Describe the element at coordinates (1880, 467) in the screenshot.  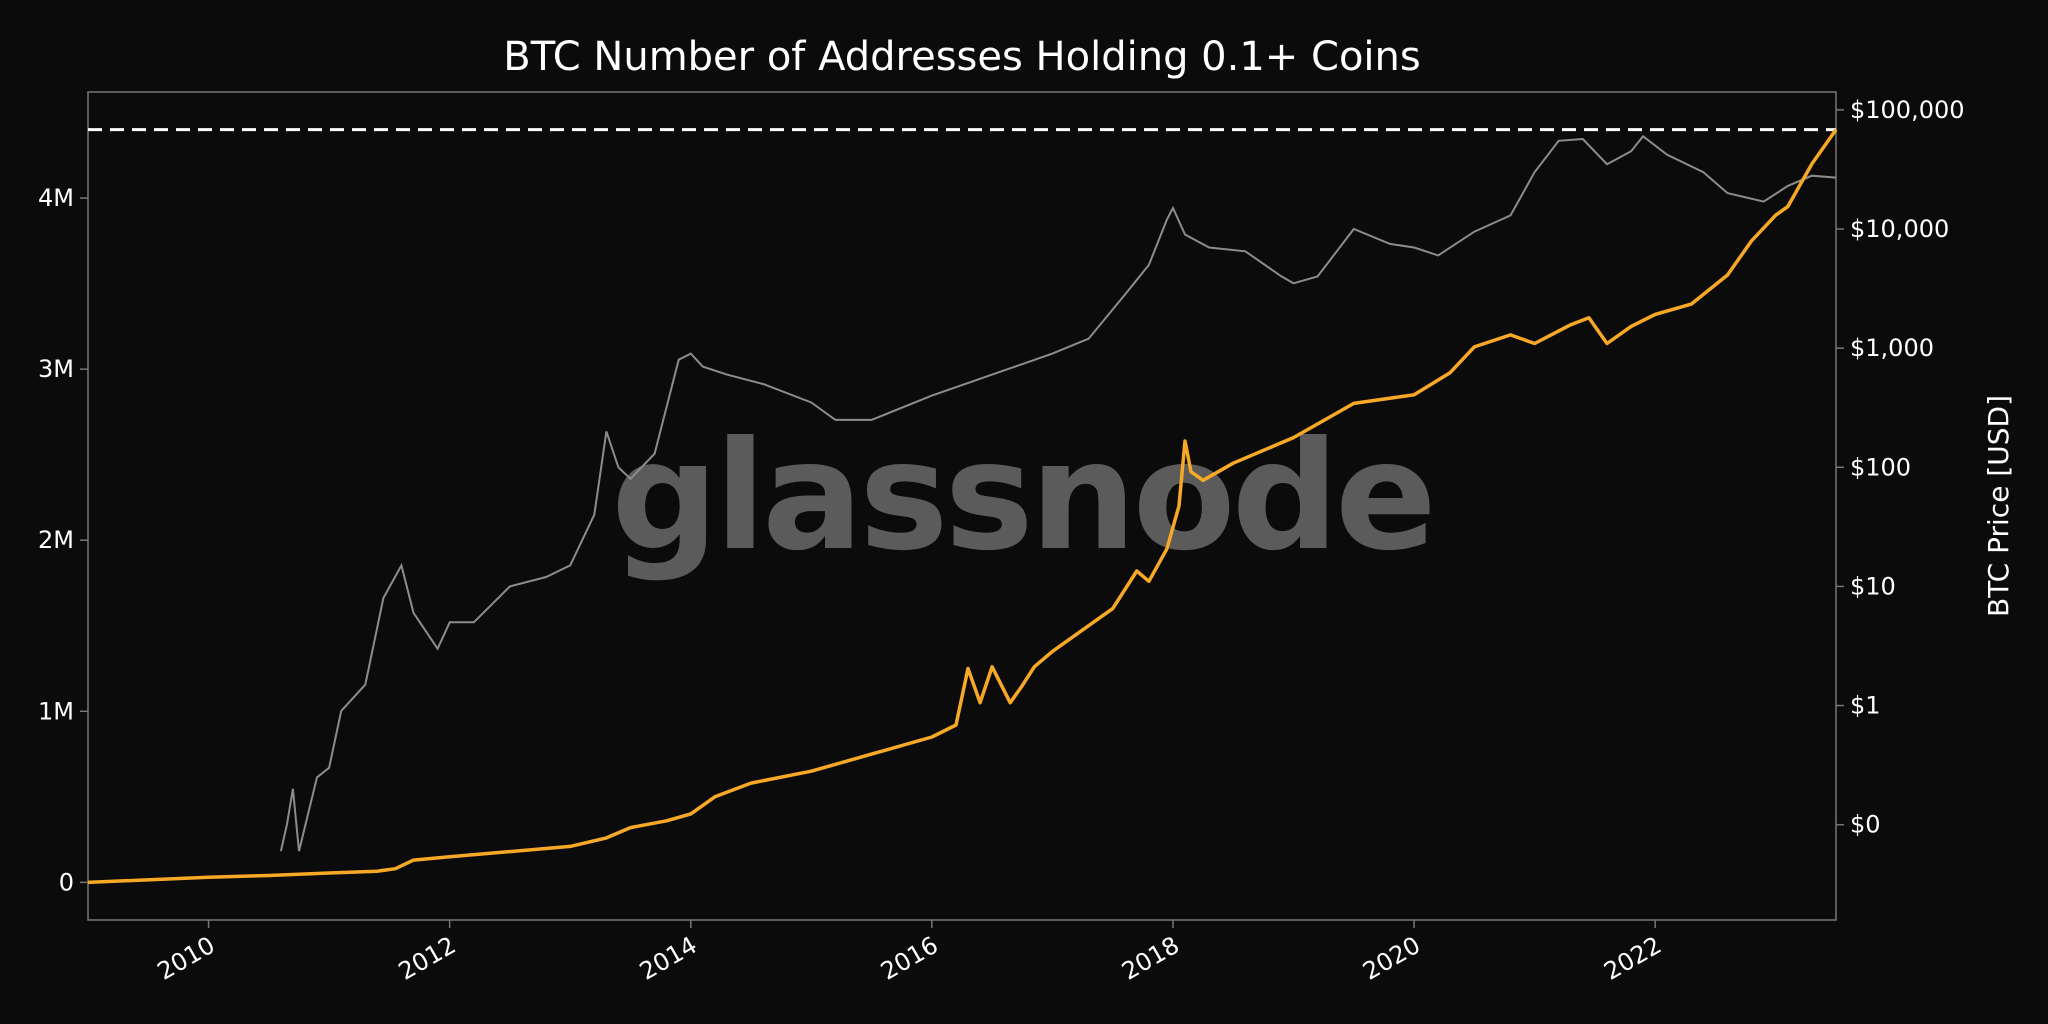
I see `right-y-tick-label: $100` at that location.